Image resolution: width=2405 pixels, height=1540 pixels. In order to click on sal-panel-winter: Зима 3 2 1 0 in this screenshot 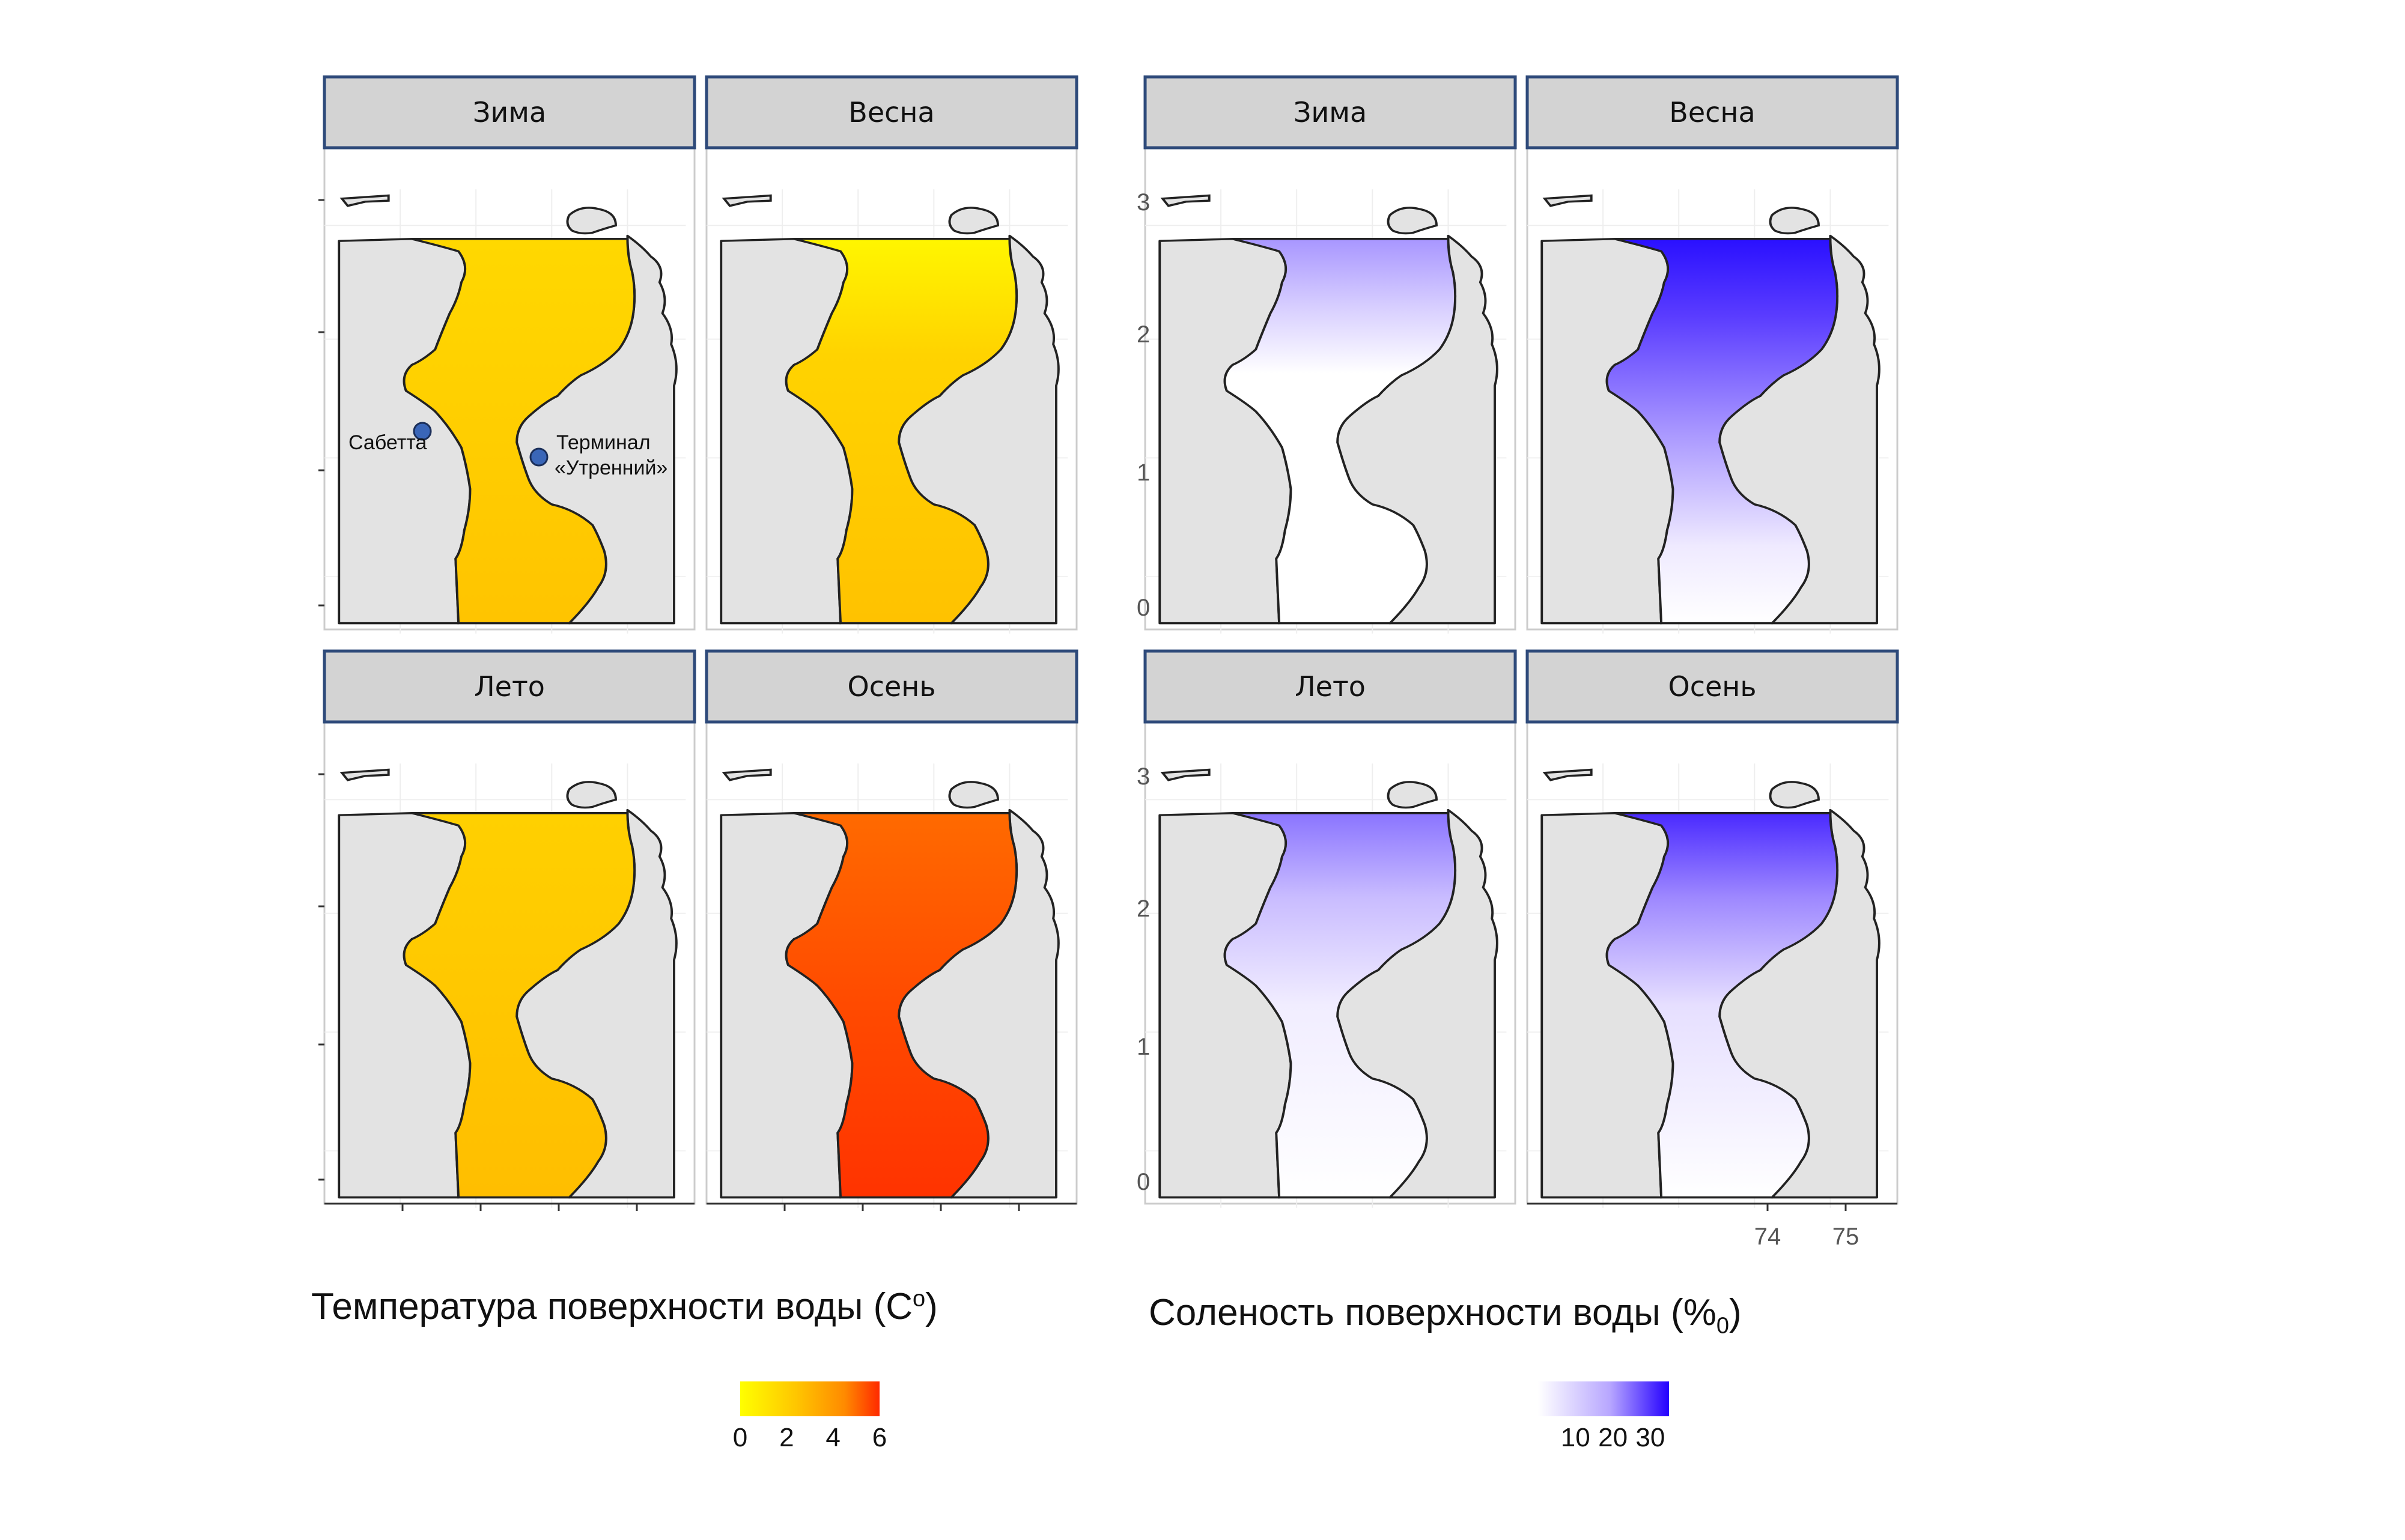, I will do `click(1327, 355)`.